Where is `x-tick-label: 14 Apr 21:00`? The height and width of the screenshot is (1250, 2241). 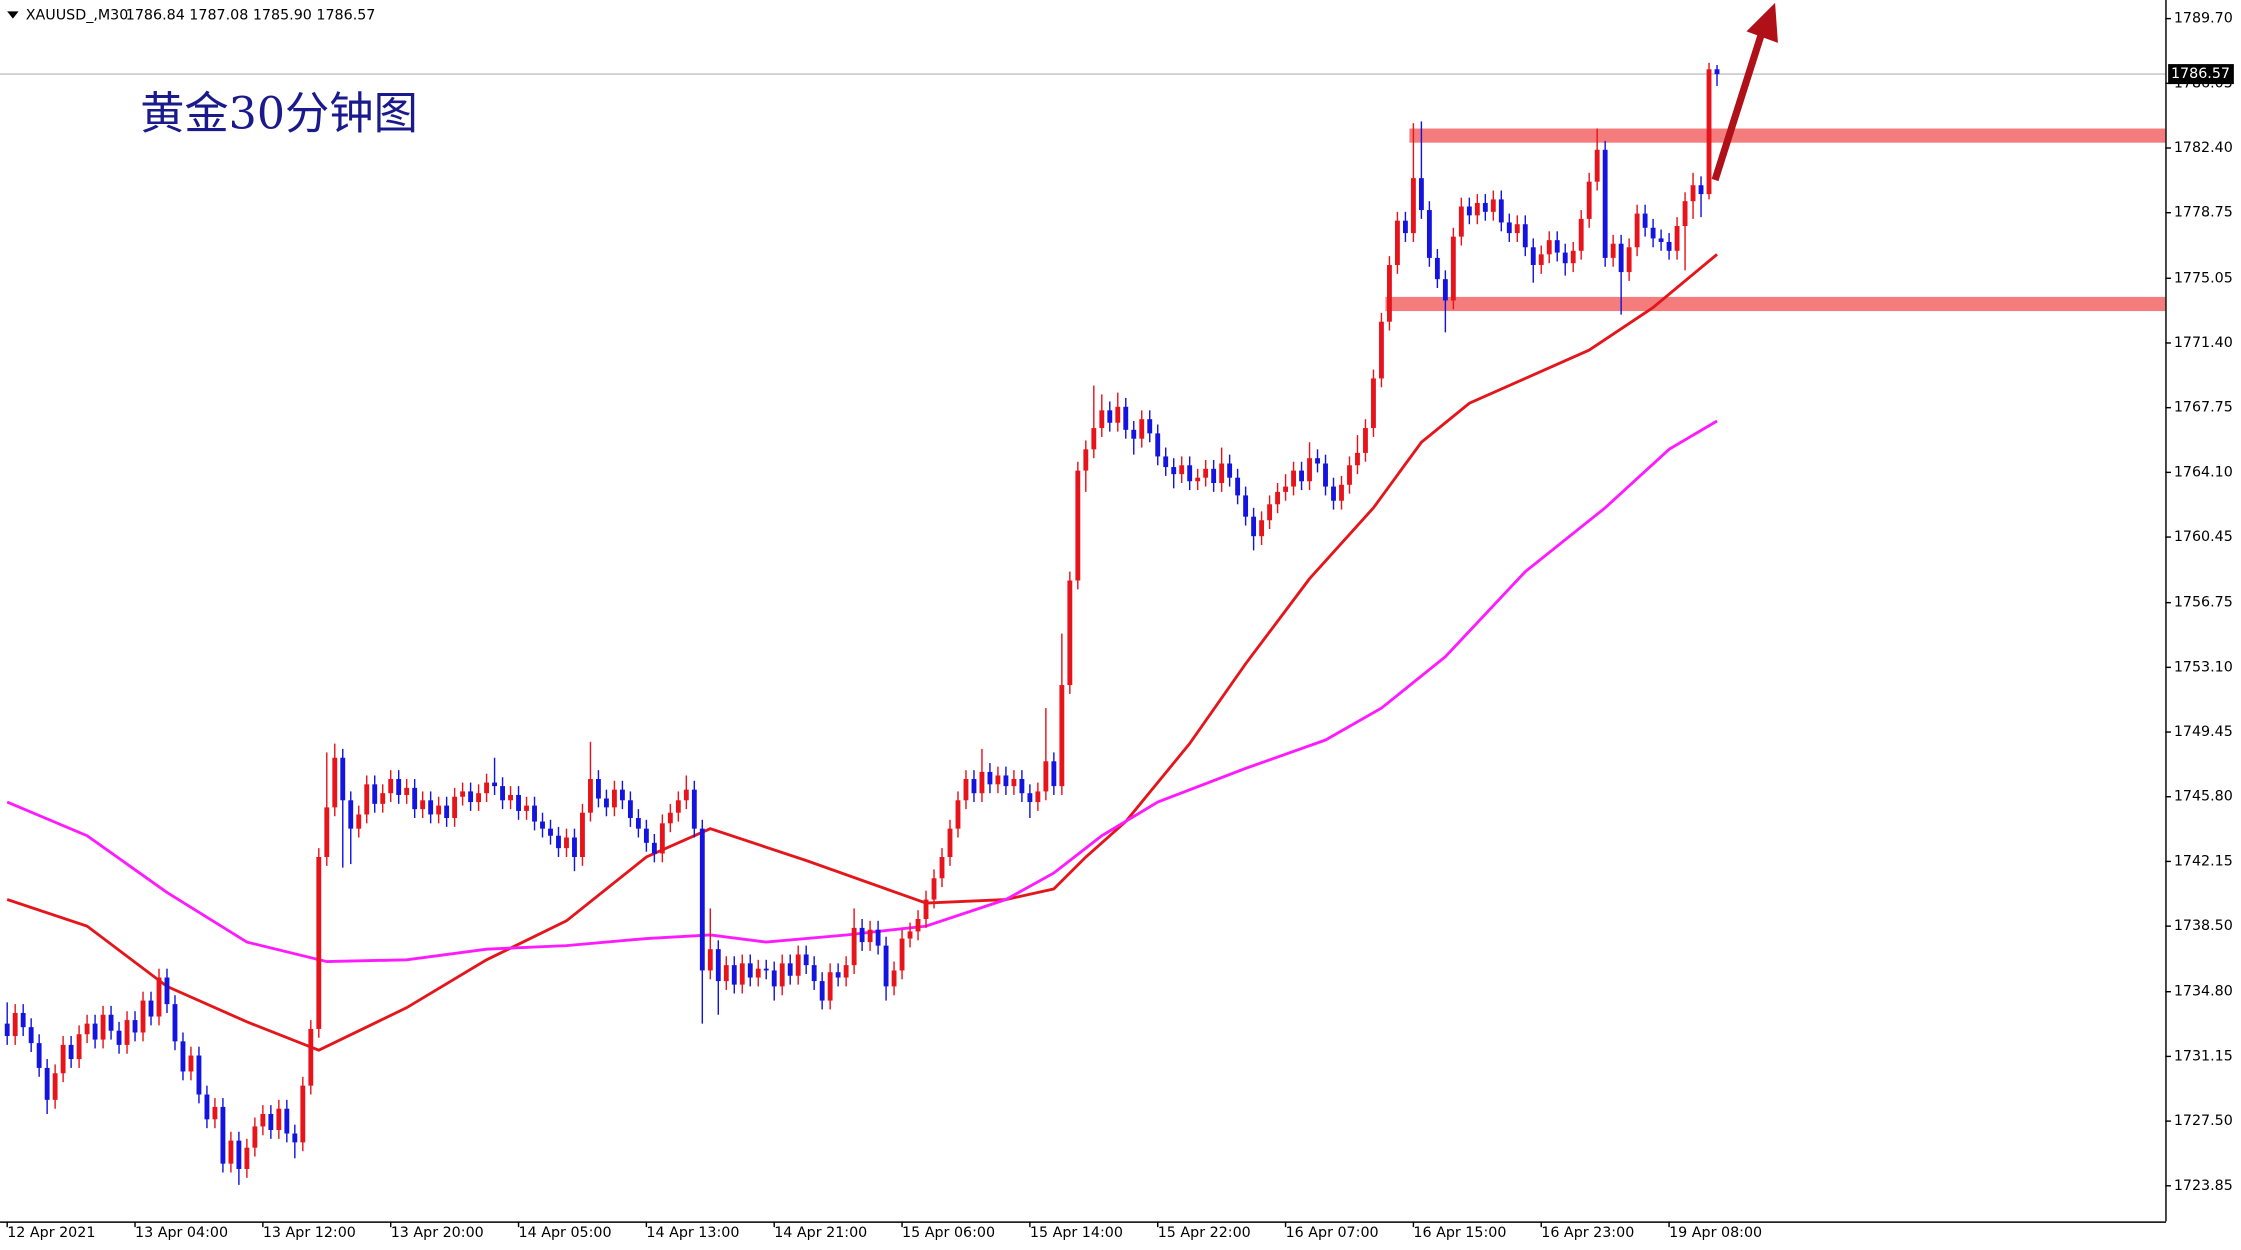
x-tick-label: 14 Apr 21:00 is located at coordinates (820, 1233).